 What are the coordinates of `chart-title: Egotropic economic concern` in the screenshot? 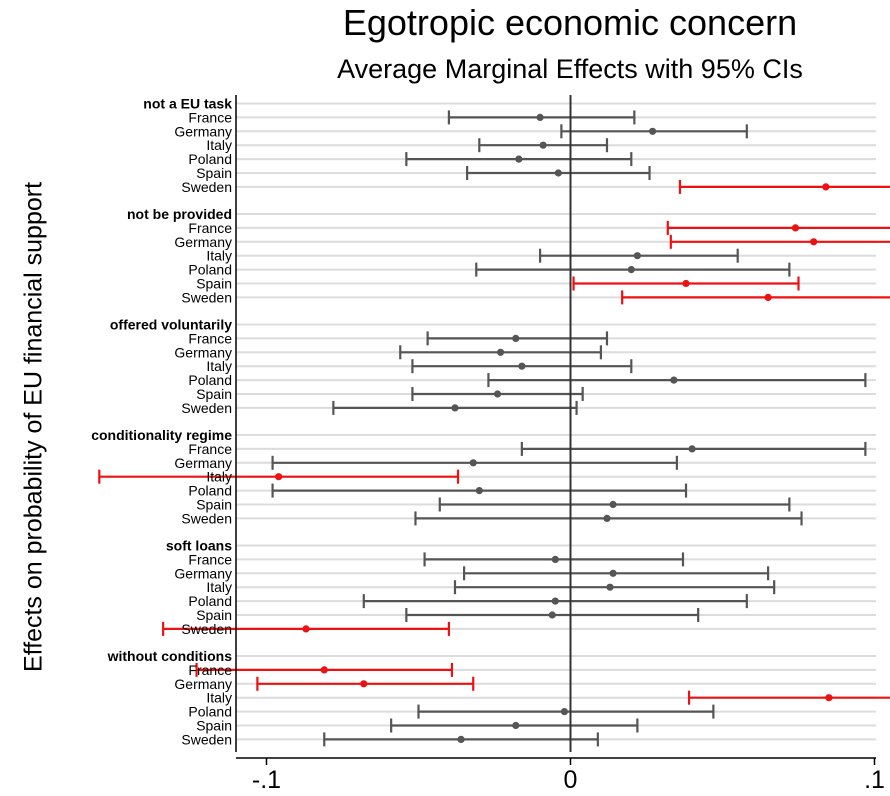 It's located at (570, 22).